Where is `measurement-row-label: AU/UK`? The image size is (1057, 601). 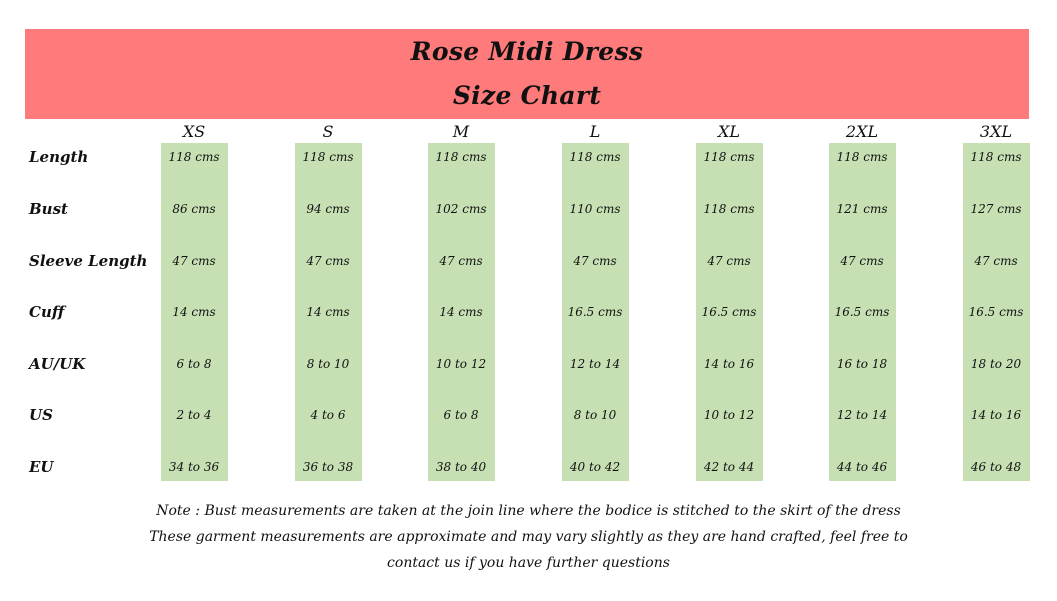
measurement-row-label: AU/UK is located at coordinates (57, 364).